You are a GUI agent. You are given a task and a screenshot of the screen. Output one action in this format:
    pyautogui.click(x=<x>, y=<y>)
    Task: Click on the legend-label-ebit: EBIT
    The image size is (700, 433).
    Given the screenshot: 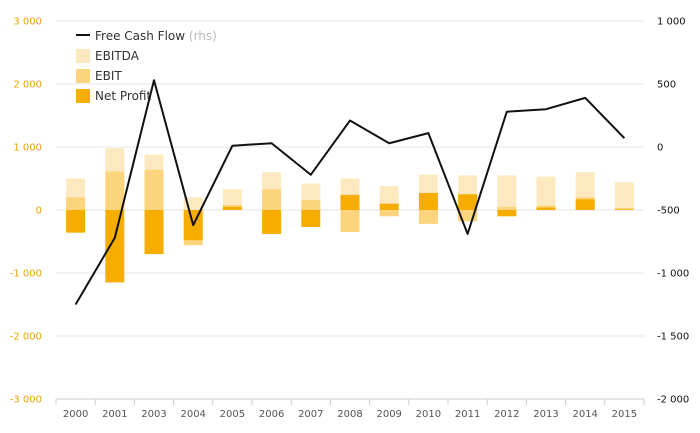 What is the action you would take?
    pyautogui.click(x=108, y=76)
    